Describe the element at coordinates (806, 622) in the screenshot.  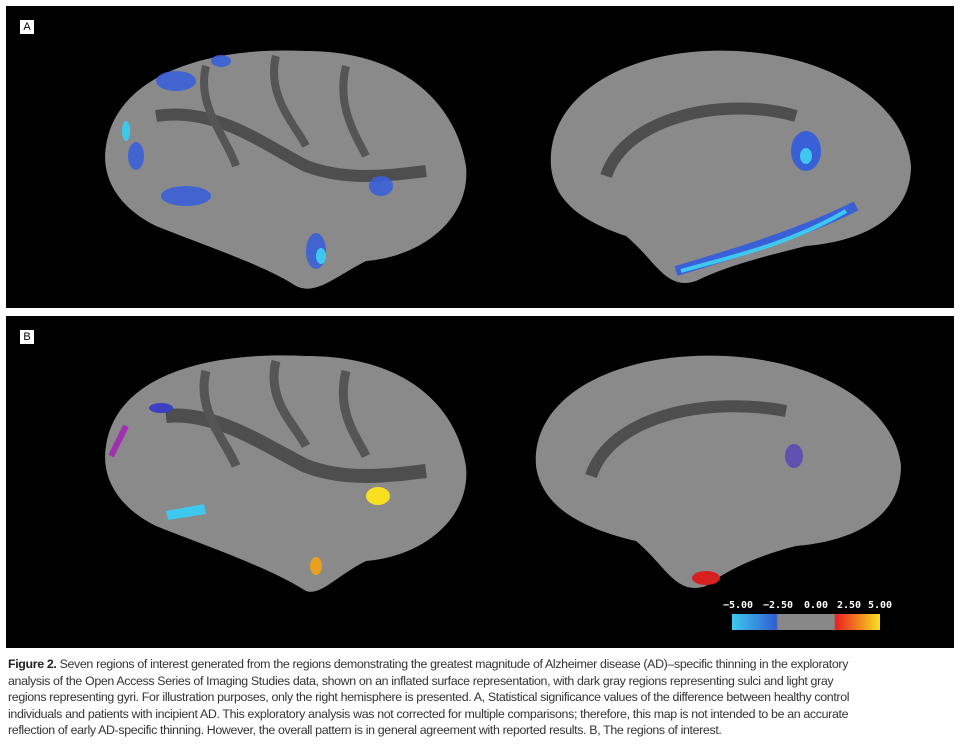
I see `colorbar` at that location.